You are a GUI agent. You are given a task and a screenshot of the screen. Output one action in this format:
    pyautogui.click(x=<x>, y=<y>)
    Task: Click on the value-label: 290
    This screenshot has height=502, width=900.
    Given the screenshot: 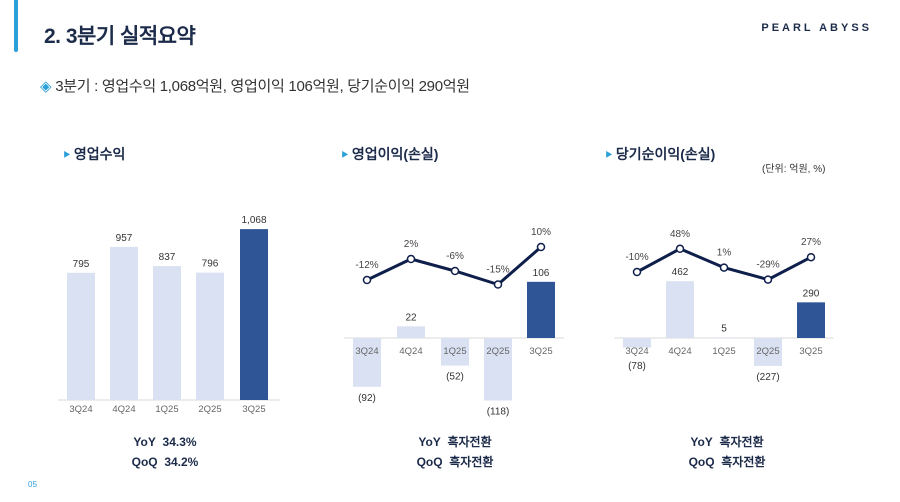 What is the action you would take?
    pyautogui.click(x=811, y=293)
    